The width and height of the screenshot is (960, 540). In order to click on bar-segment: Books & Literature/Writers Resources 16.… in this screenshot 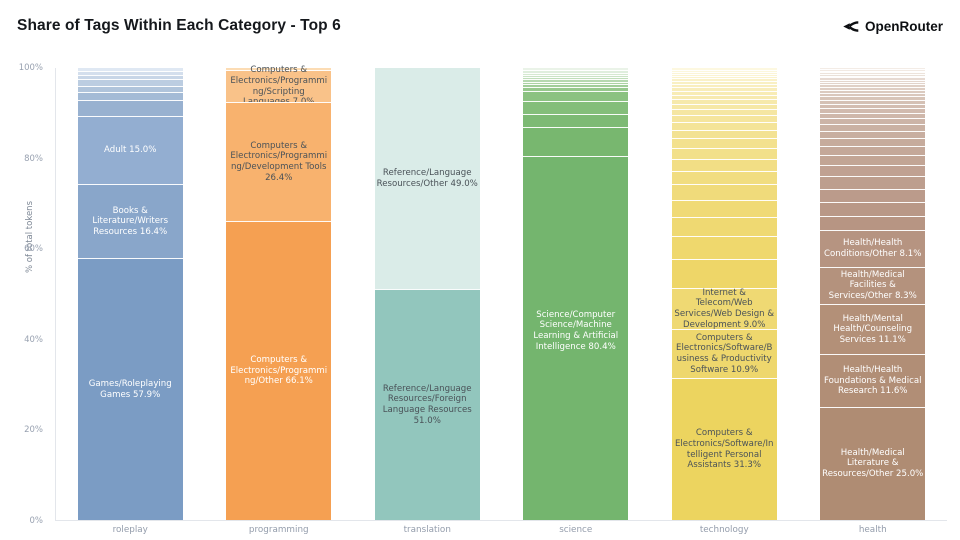, I will do `click(130, 221)`.